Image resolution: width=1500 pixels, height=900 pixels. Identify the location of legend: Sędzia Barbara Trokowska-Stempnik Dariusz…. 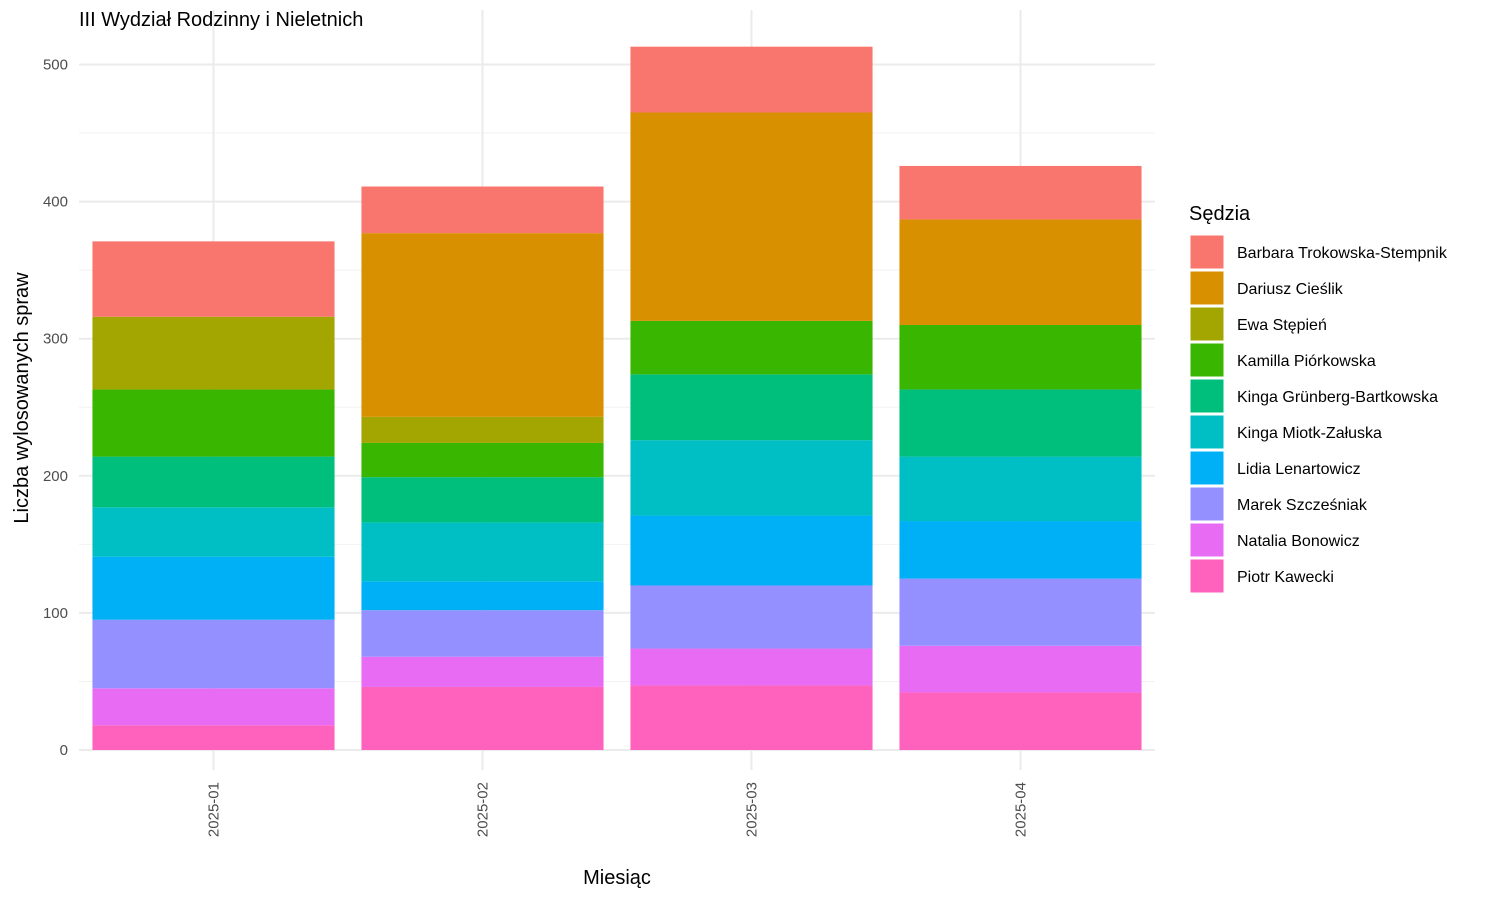
(1318, 398).